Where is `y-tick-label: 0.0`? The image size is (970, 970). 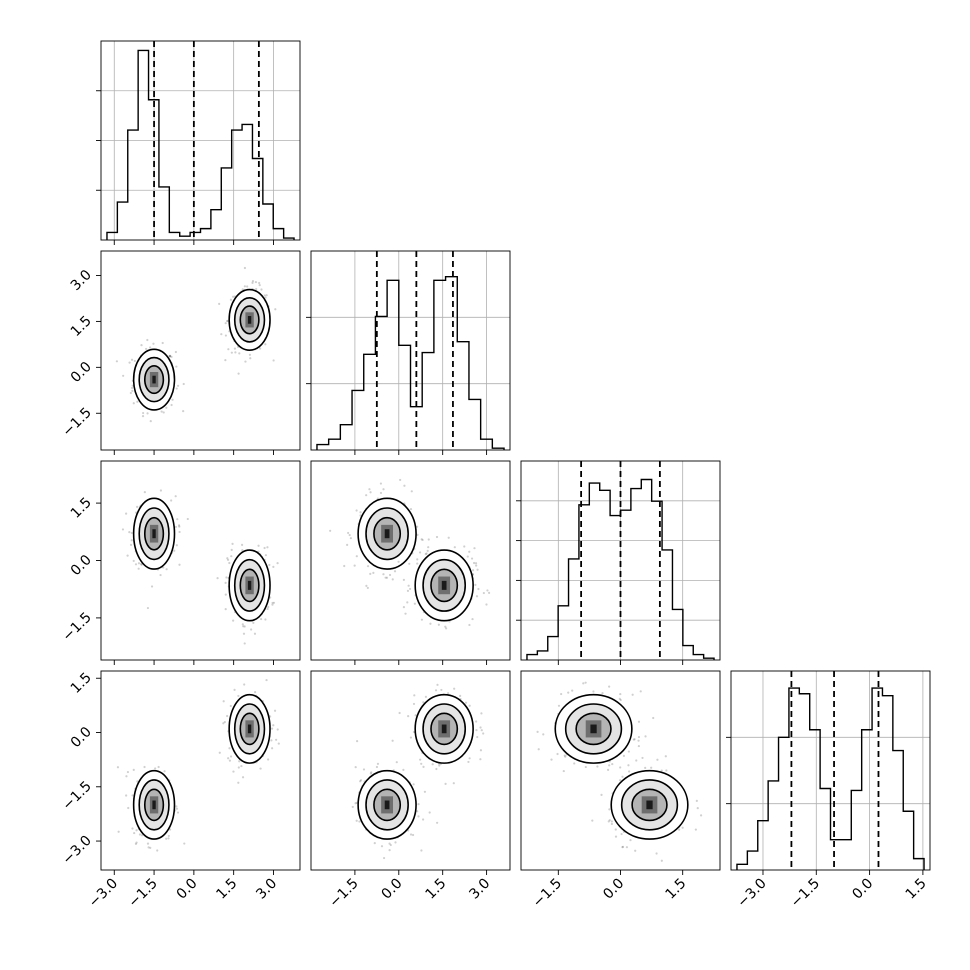
y-tick-label: 0.0 is located at coordinates (81, 737).